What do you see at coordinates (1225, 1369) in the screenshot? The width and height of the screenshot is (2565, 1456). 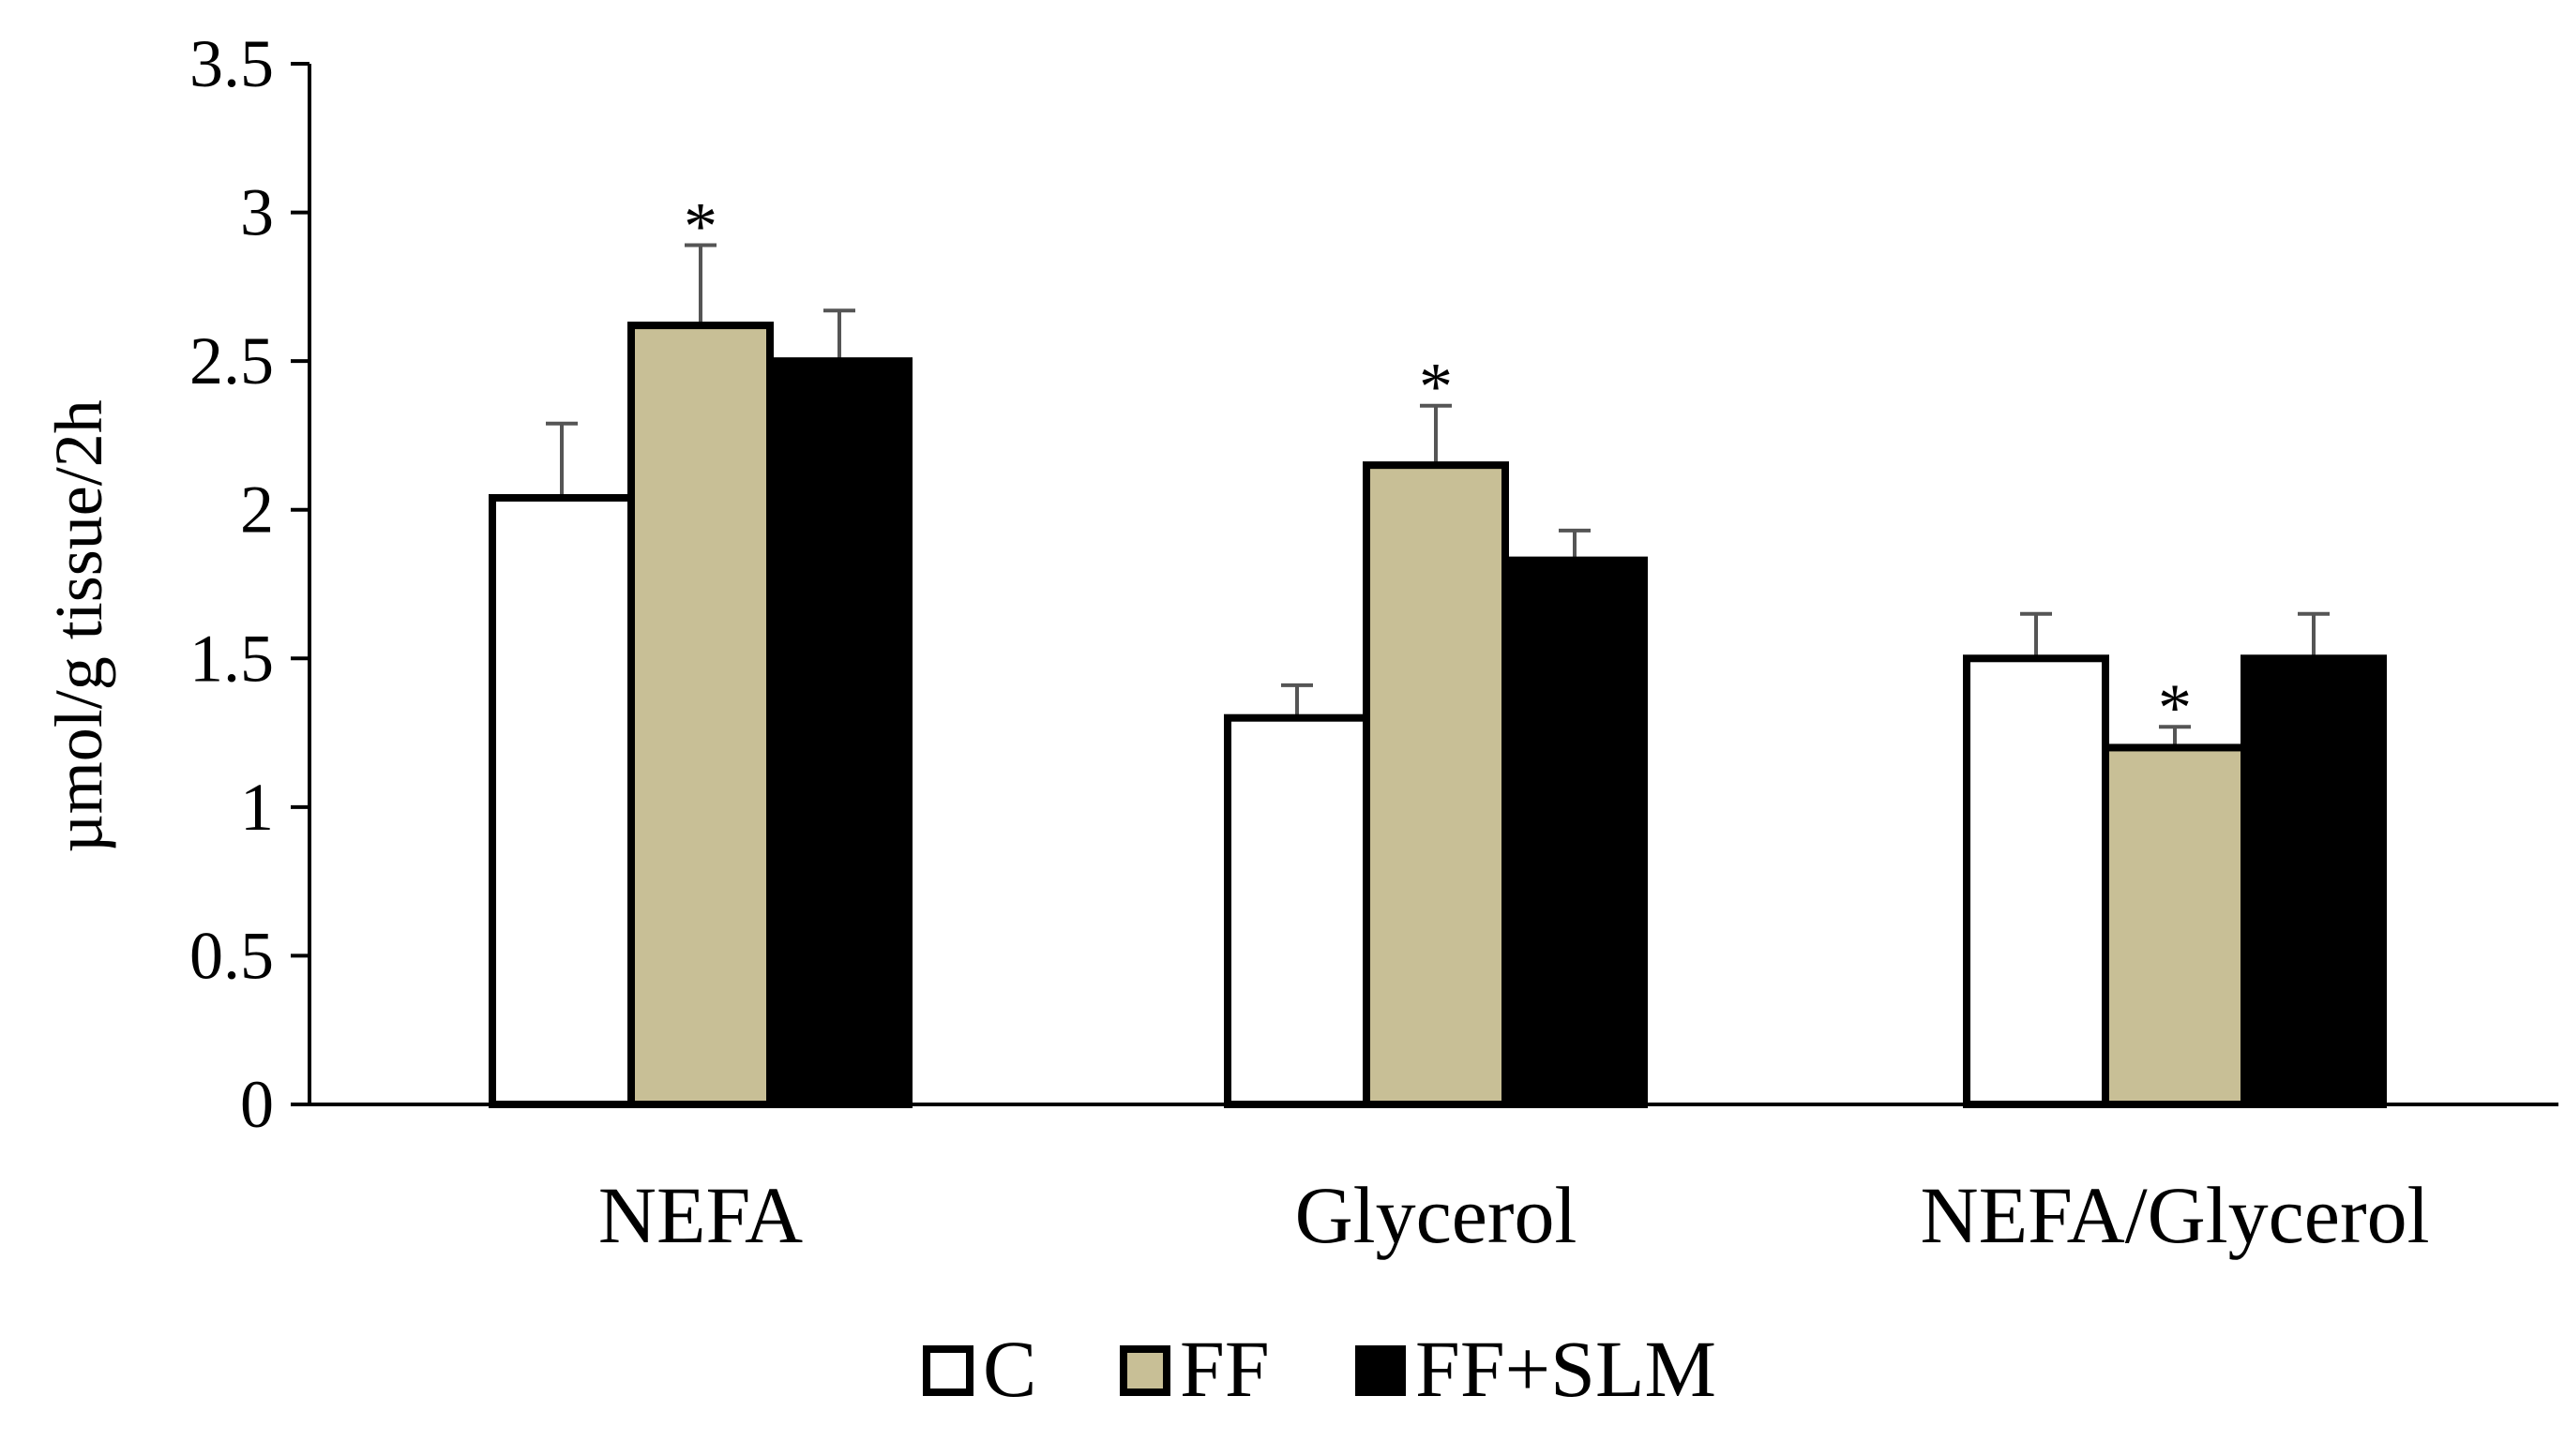 I see `legend-label-ff: FF` at bounding box center [1225, 1369].